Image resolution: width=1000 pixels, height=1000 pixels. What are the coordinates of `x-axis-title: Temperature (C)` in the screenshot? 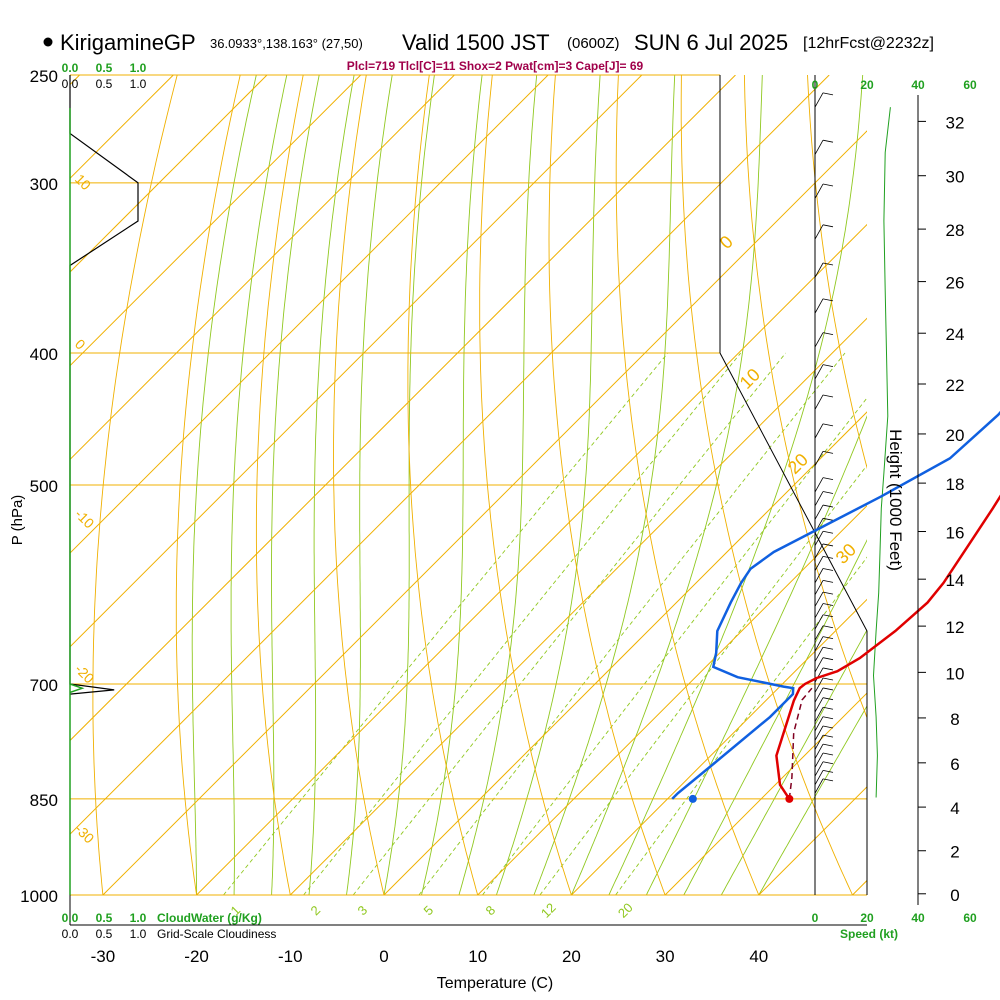 It's located at (495, 983).